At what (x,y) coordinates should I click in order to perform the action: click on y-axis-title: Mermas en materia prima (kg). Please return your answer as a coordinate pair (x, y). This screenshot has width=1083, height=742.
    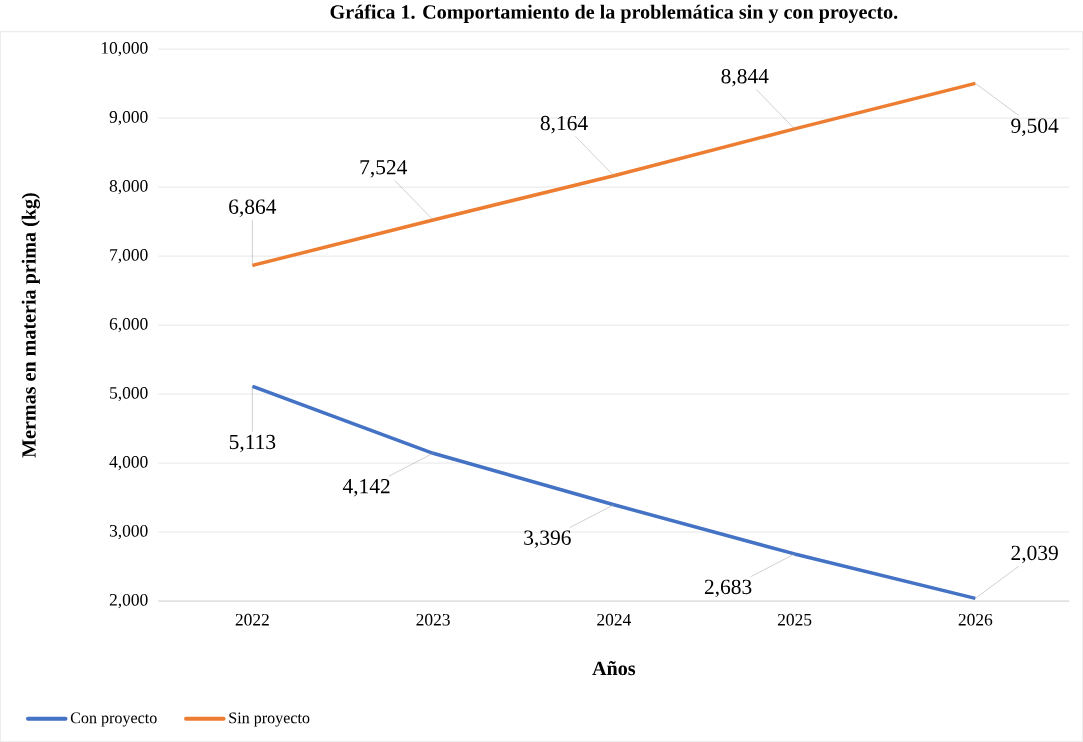
    Looking at the image, I should click on (30, 325).